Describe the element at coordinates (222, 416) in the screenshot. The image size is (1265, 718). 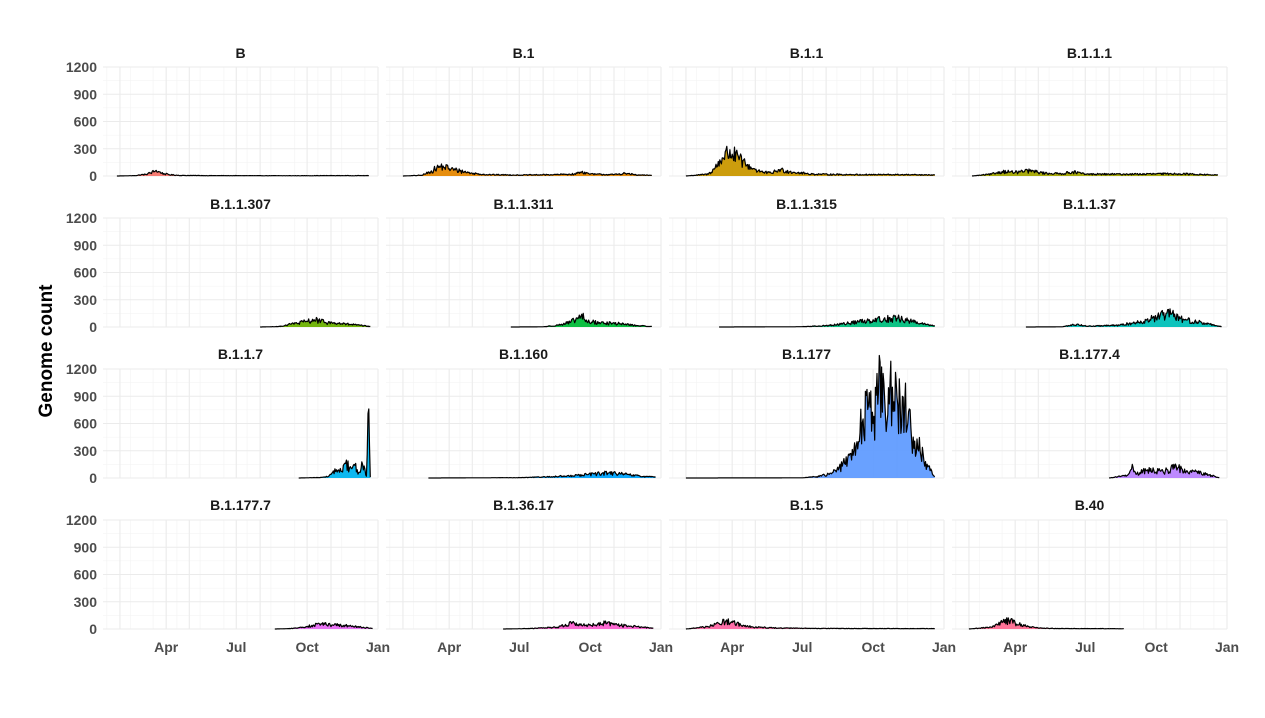
I see `facet-panel: B.1.1.7 0 300 600 900 1200` at that location.